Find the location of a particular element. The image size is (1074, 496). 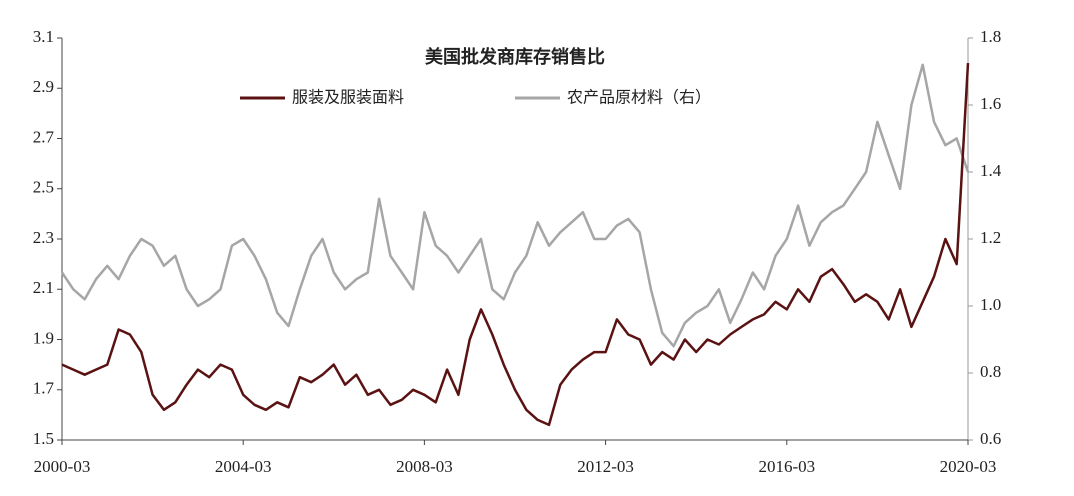

legend-label: 农产品原材料（右） is located at coordinates (639, 97).